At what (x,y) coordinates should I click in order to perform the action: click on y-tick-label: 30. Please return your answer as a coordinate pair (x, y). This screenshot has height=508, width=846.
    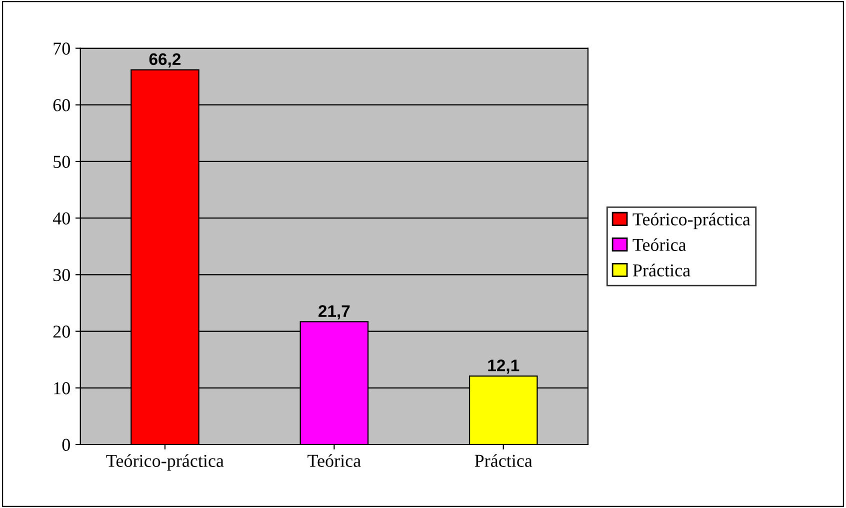
    Looking at the image, I should click on (61, 275).